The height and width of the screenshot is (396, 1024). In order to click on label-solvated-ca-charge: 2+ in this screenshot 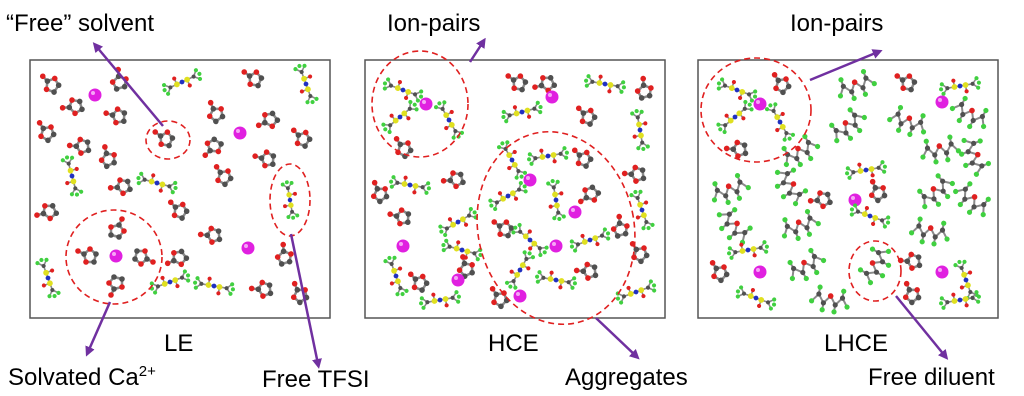, I will do `click(147, 371)`.